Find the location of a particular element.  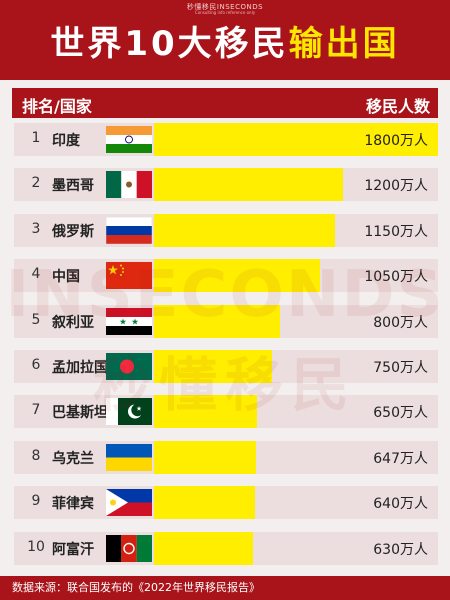

country-label: 俄罗斯 is located at coordinates (73, 231).